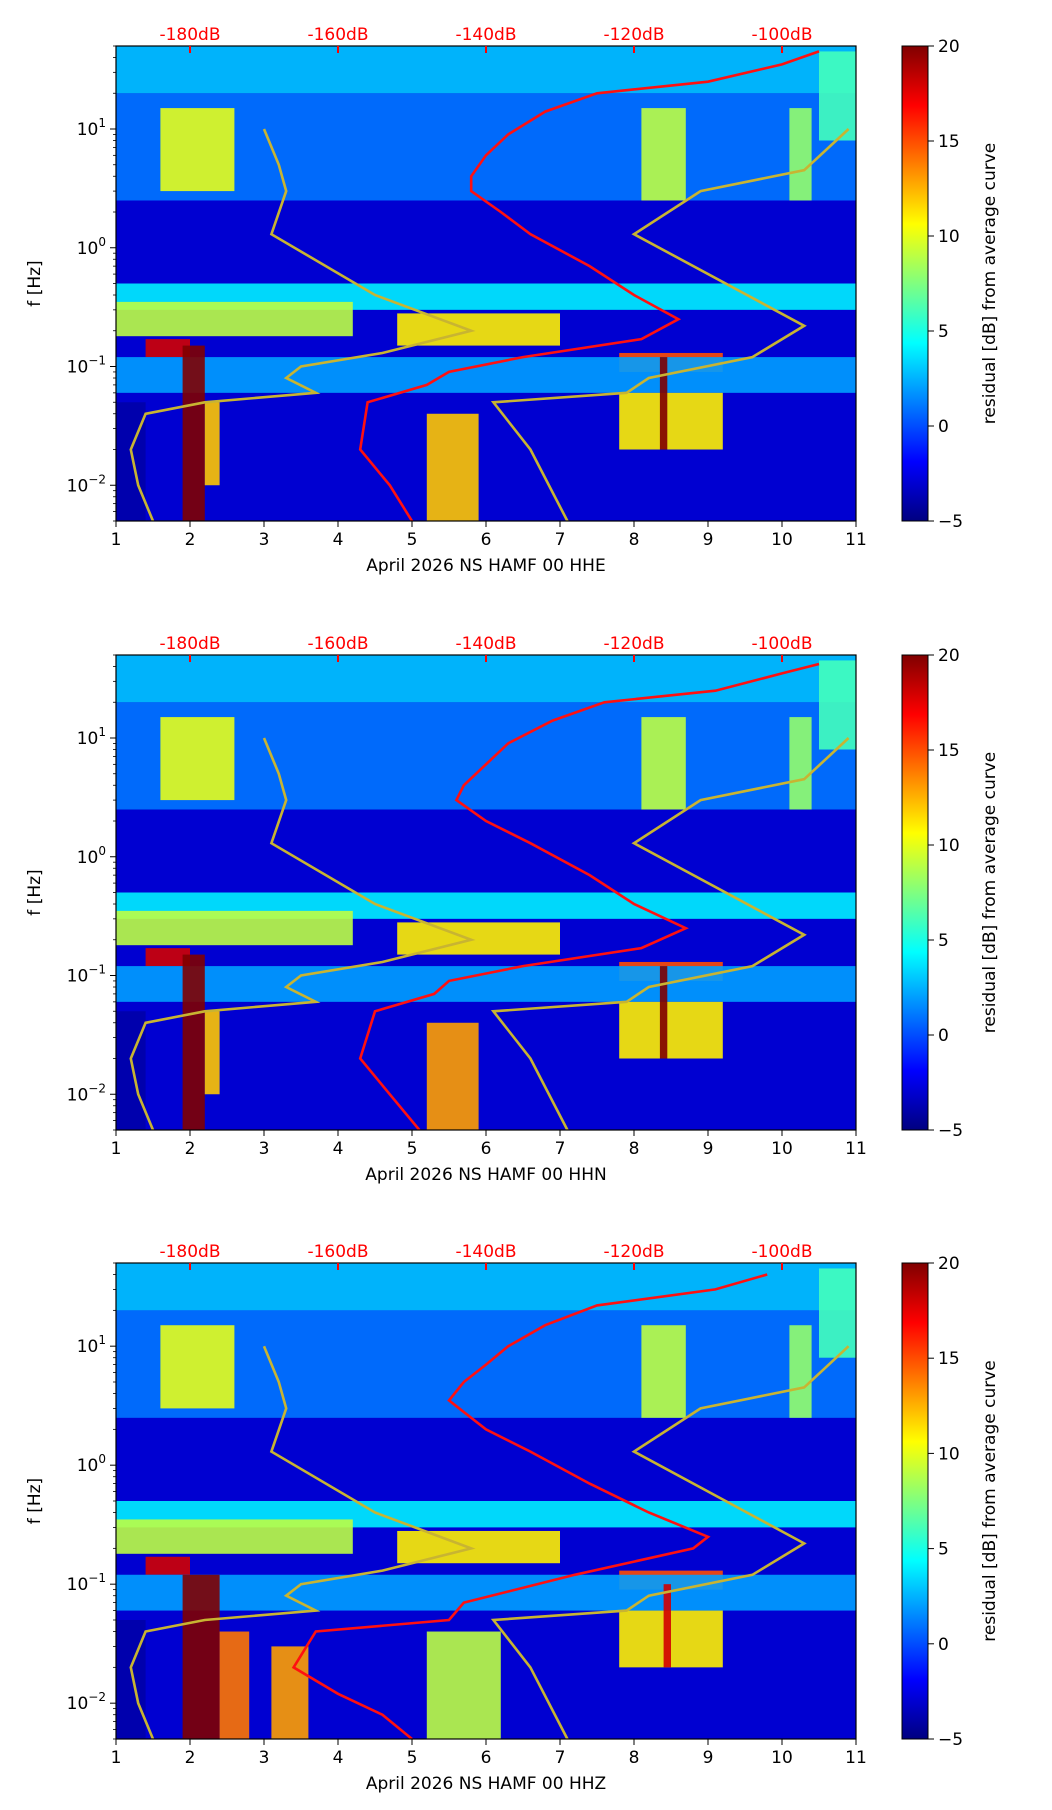 The image size is (1052, 1810). What do you see at coordinates (35, 892) in the screenshot?
I see `y-axis-label: f [Hz]` at bounding box center [35, 892].